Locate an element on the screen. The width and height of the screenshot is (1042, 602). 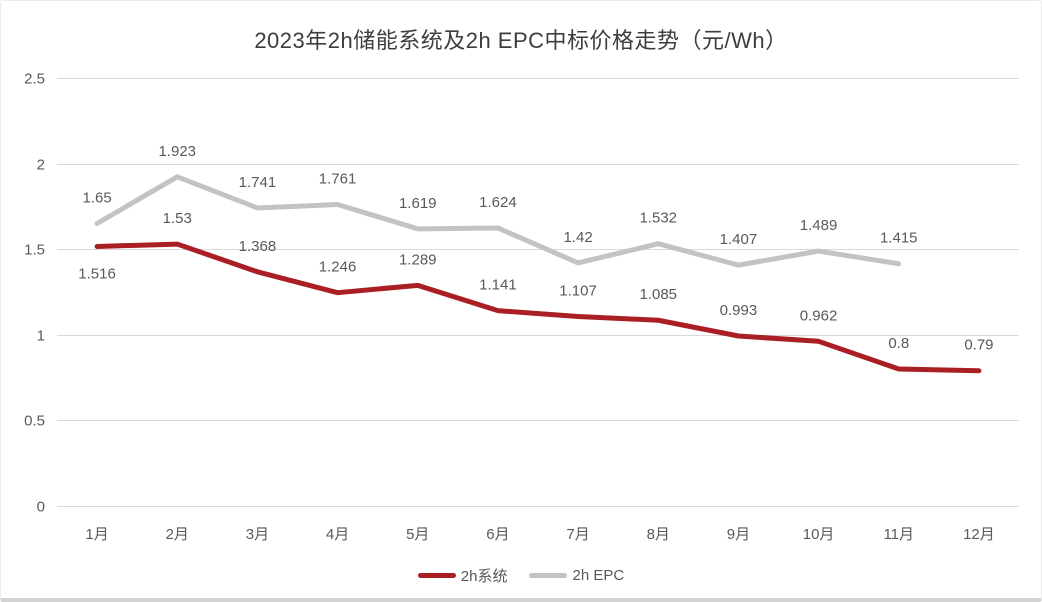
x-axis-tick-label: 2月 is located at coordinates (177, 534).